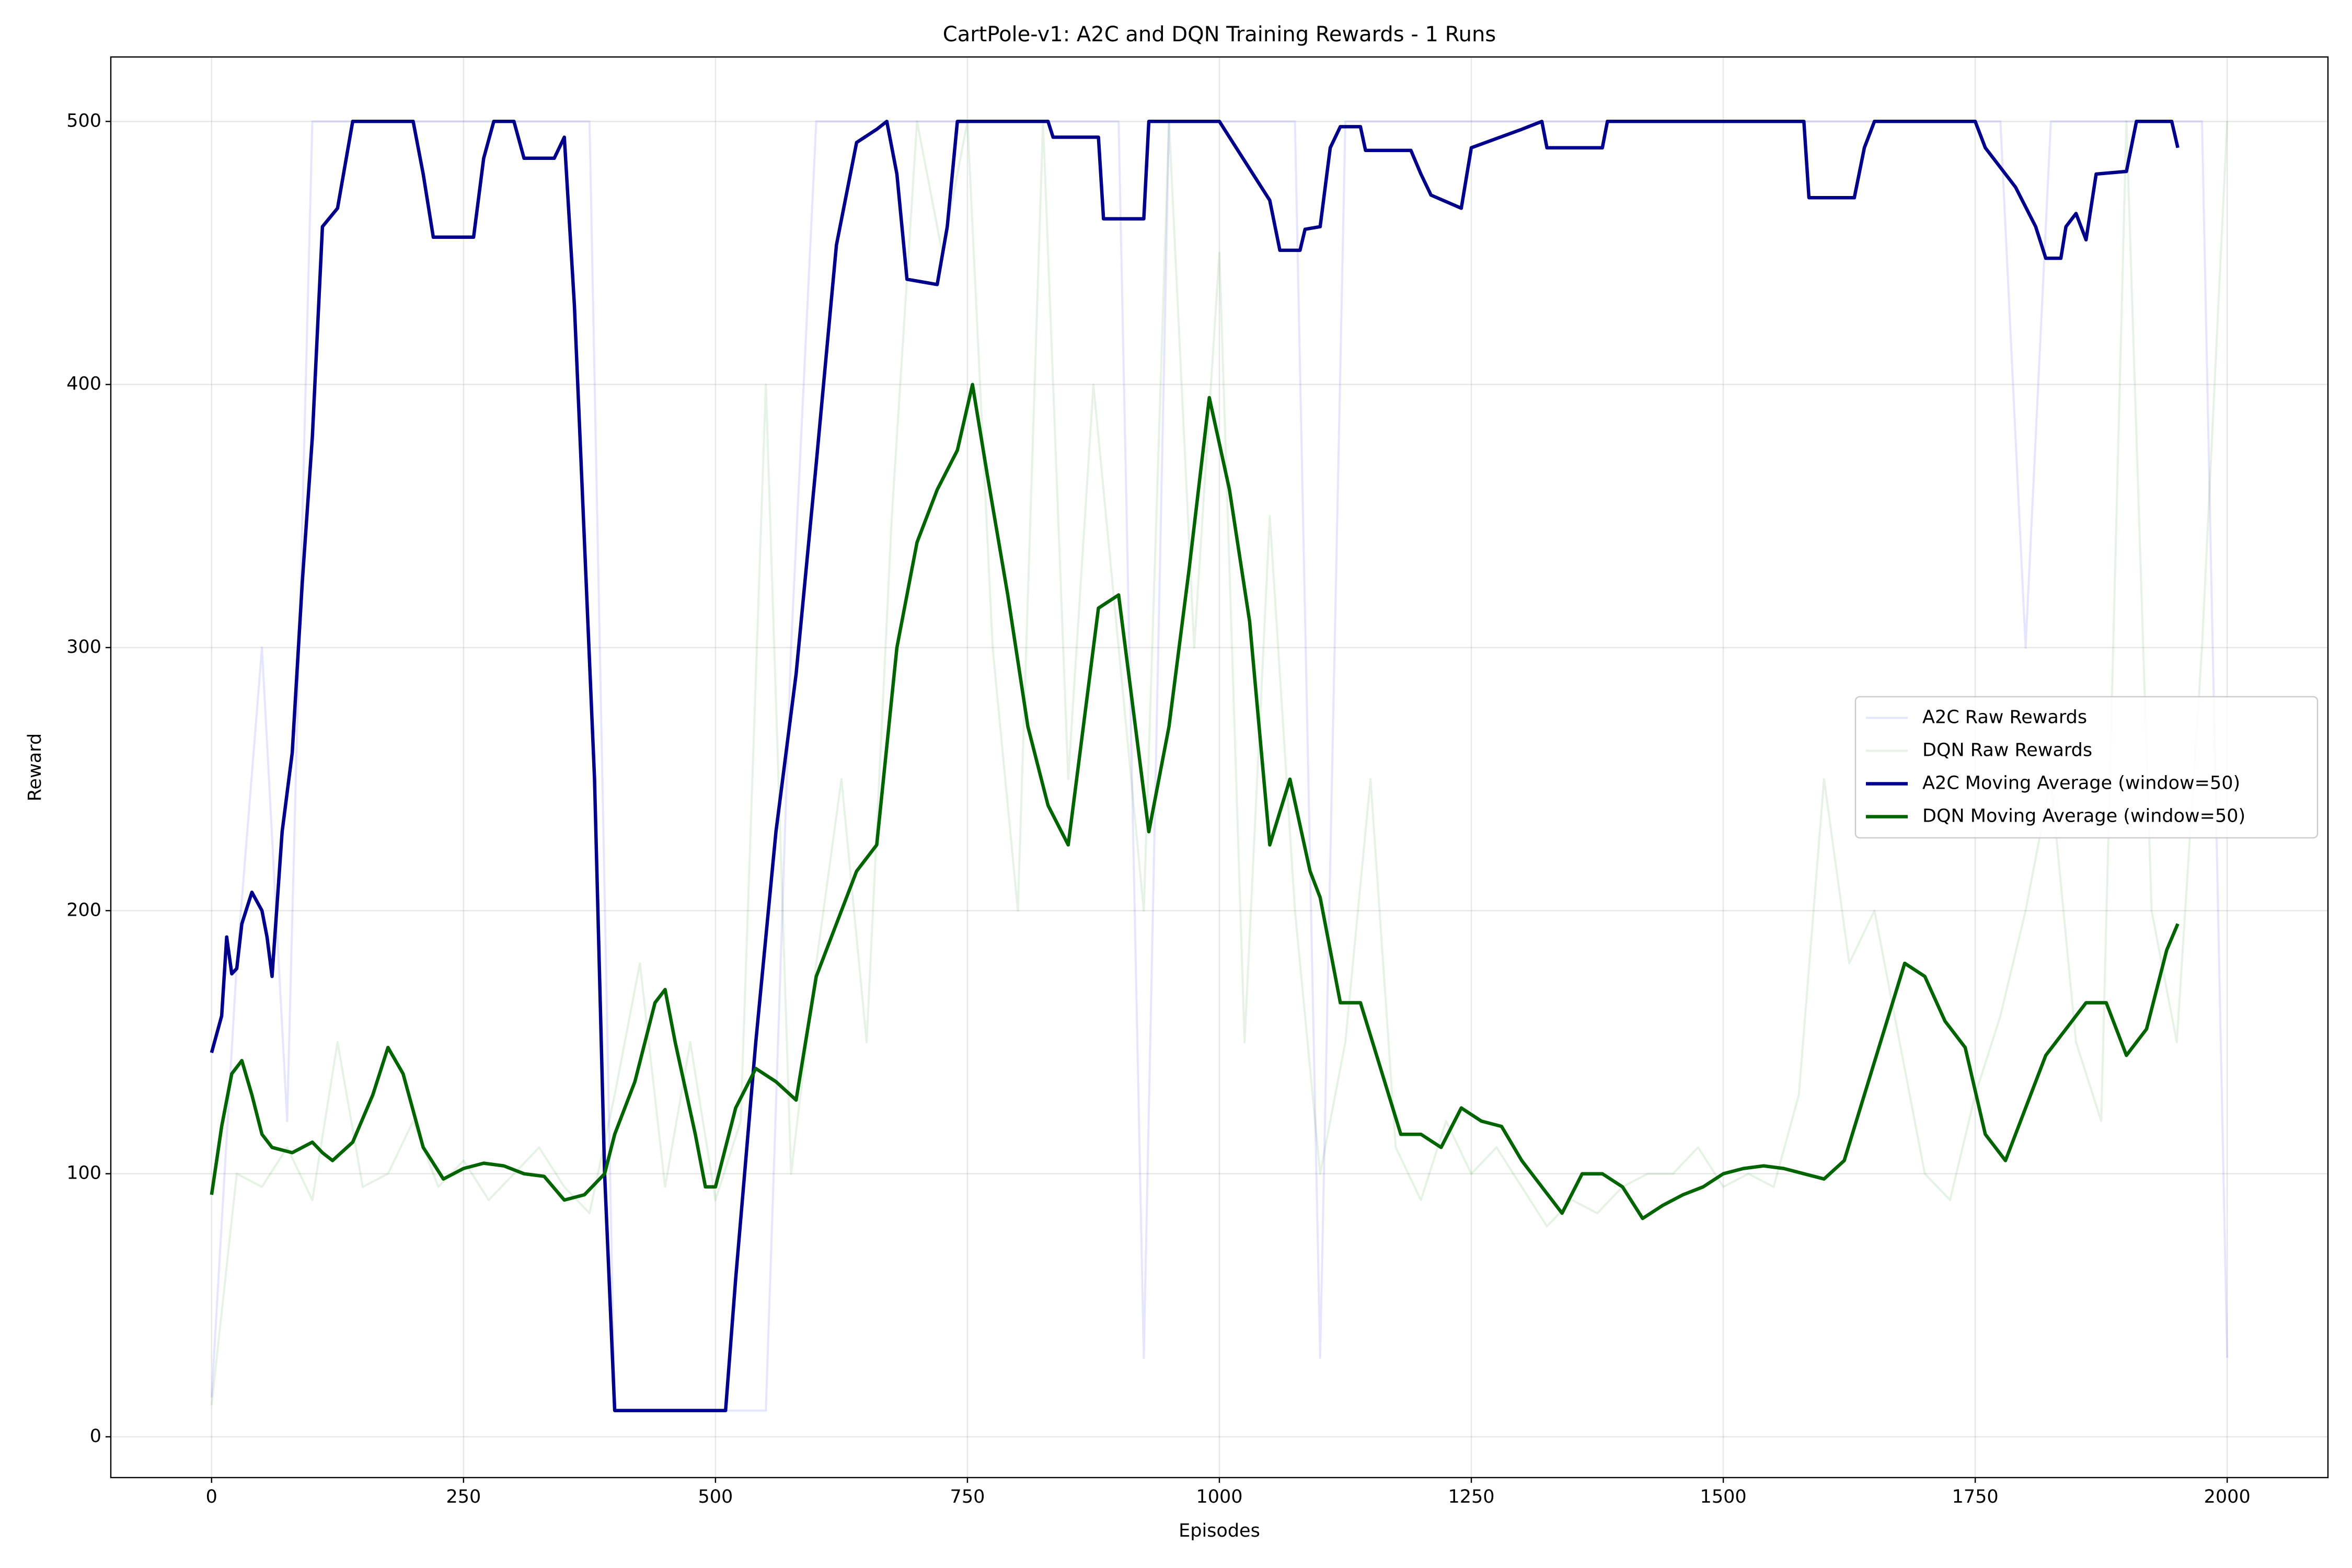 The width and height of the screenshot is (2352, 1568). Describe the element at coordinates (2081, 783) in the screenshot. I see `legend-label: A2C Moving Average (window=50)` at that location.